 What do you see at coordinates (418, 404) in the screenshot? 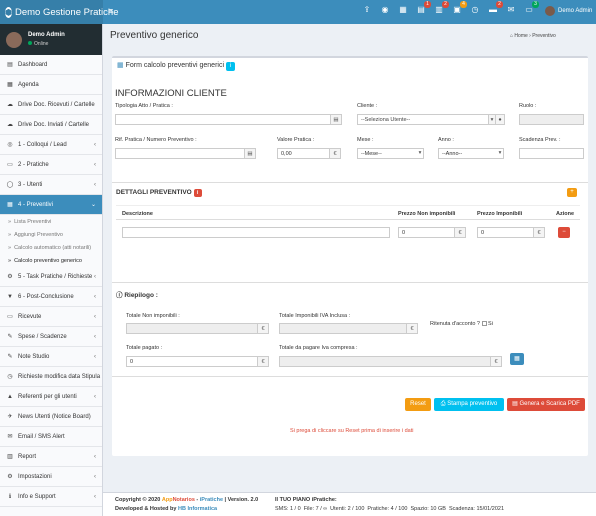
I see `reset-button: Reset` at bounding box center [418, 404].